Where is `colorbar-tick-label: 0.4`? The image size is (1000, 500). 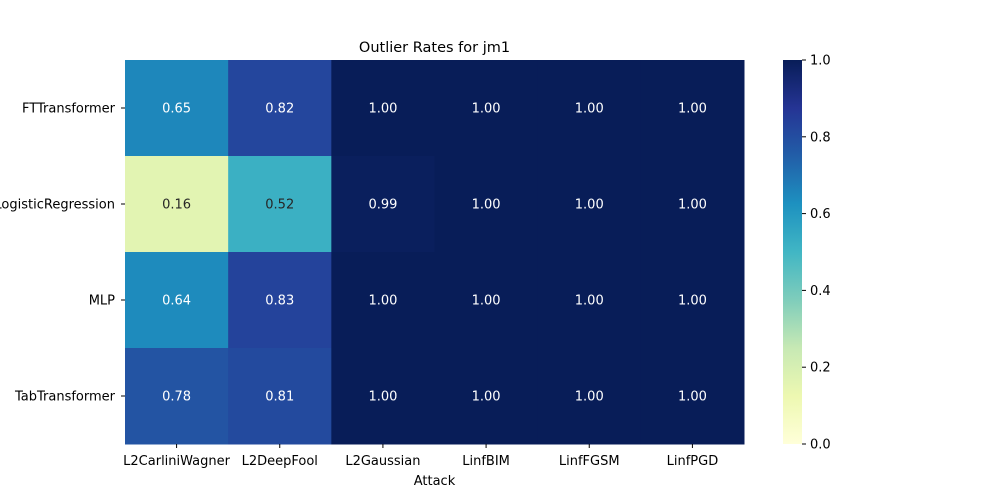 colorbar-tick-label: 0.4 is located at coordinates (820, 291).